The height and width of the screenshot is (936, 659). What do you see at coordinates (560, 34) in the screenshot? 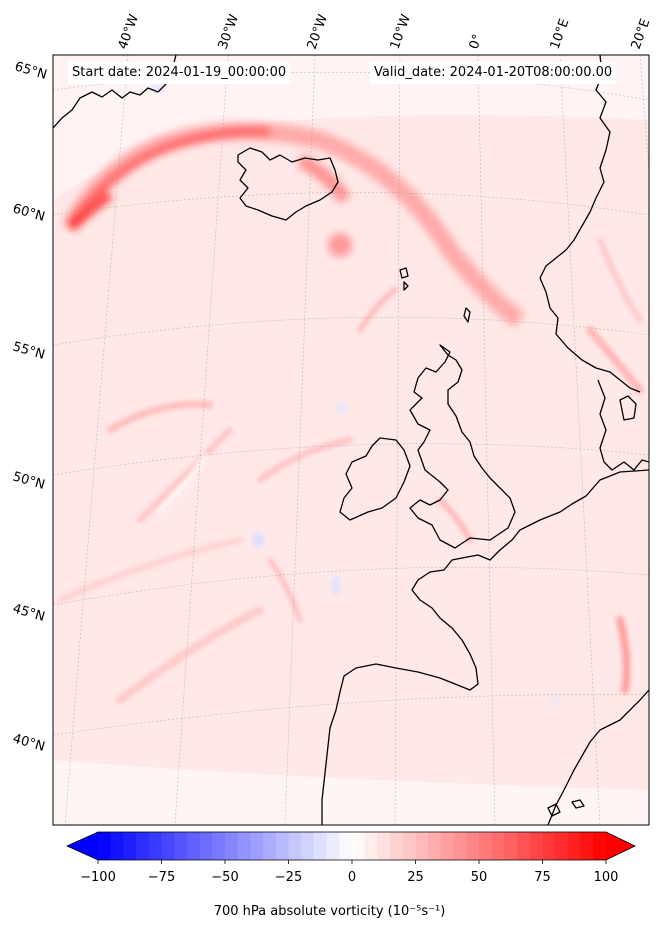
I see `lon-label: 10°E` at bounding box center [560, 34].